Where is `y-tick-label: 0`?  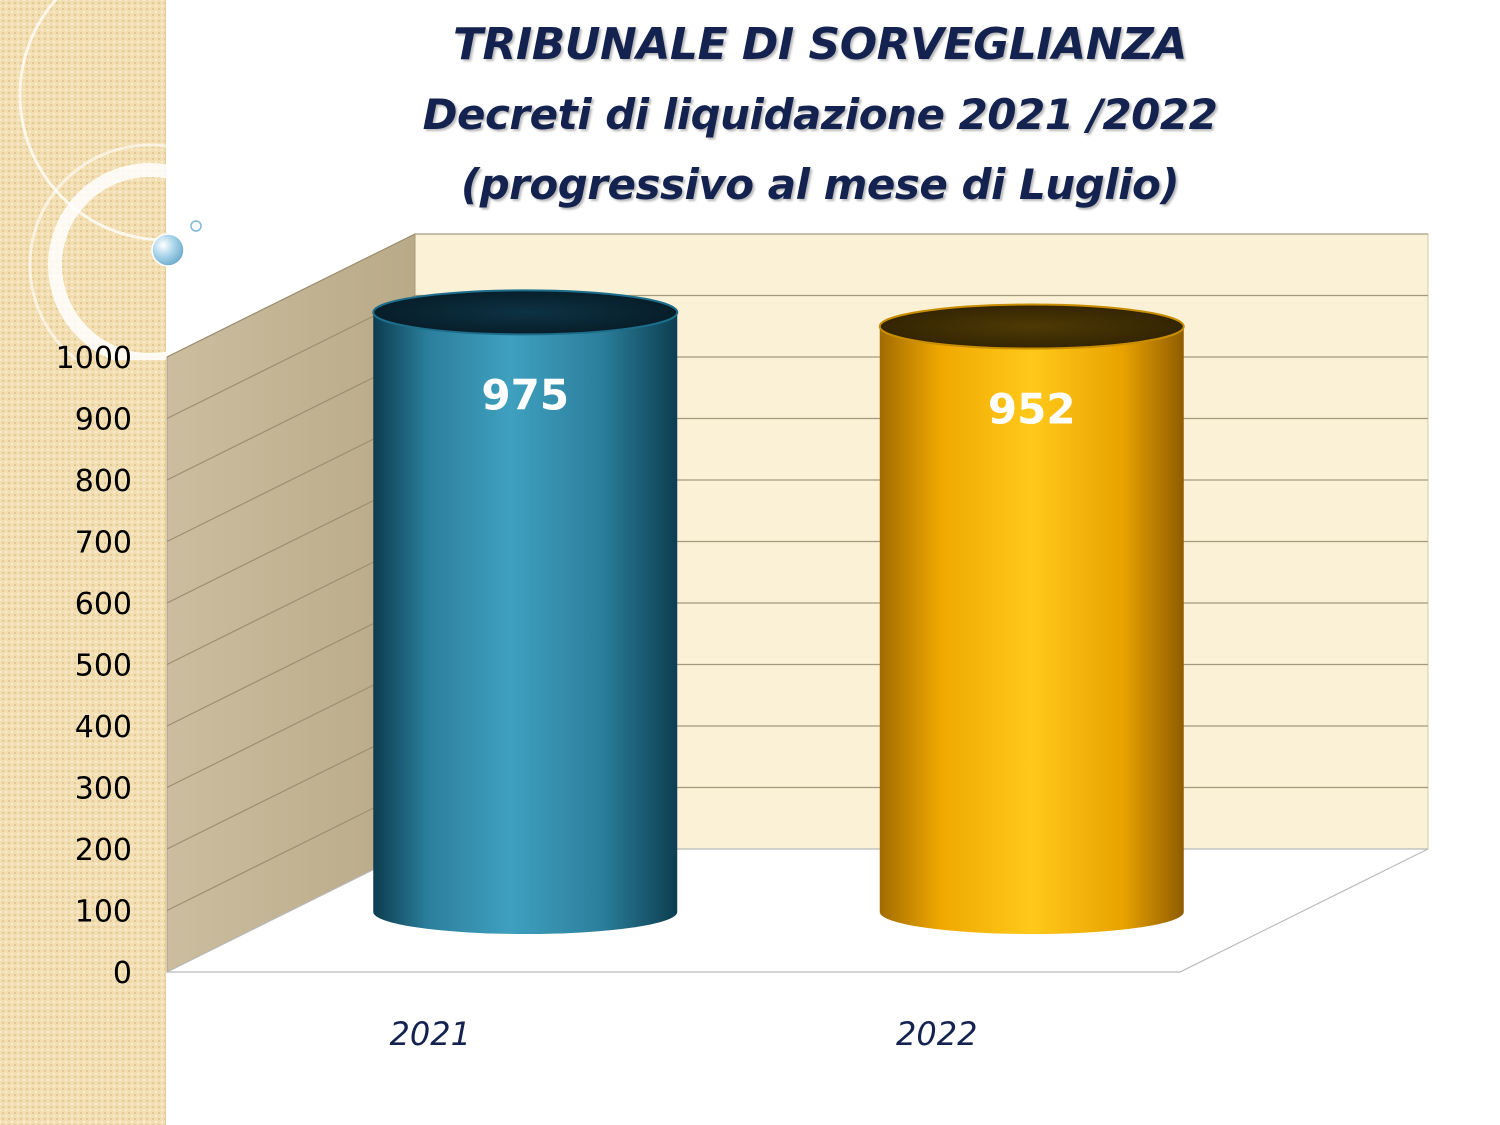 y-tick-label: 0 is located at coordinates (122, 973).